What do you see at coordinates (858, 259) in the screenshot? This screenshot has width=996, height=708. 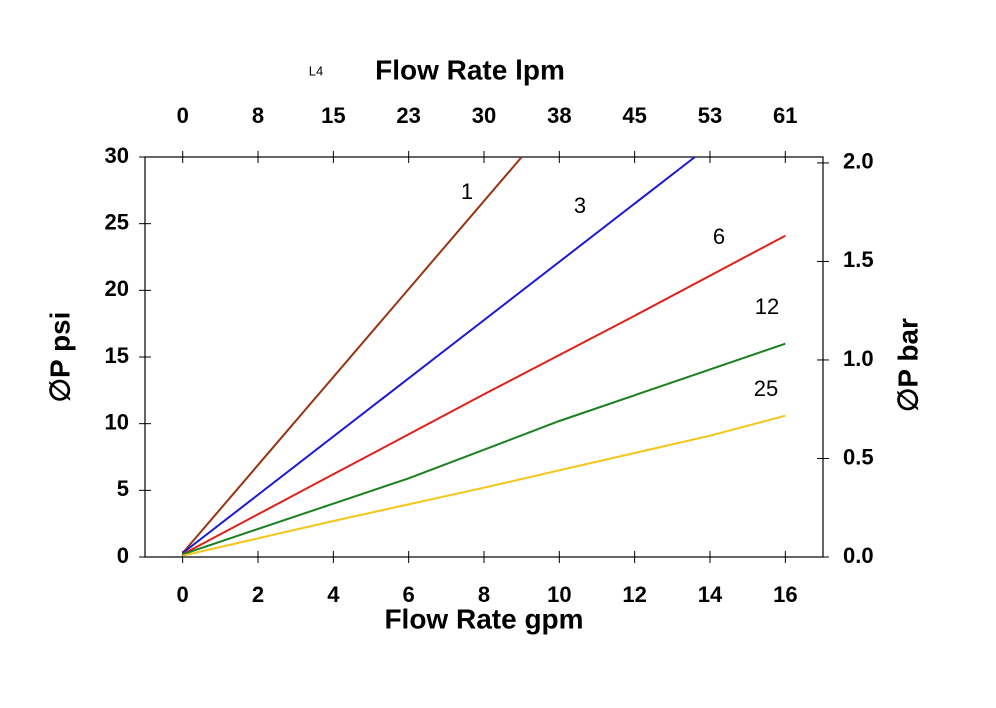 I see `y2-tick-label: 1.5` at bounding box center [858, 259].